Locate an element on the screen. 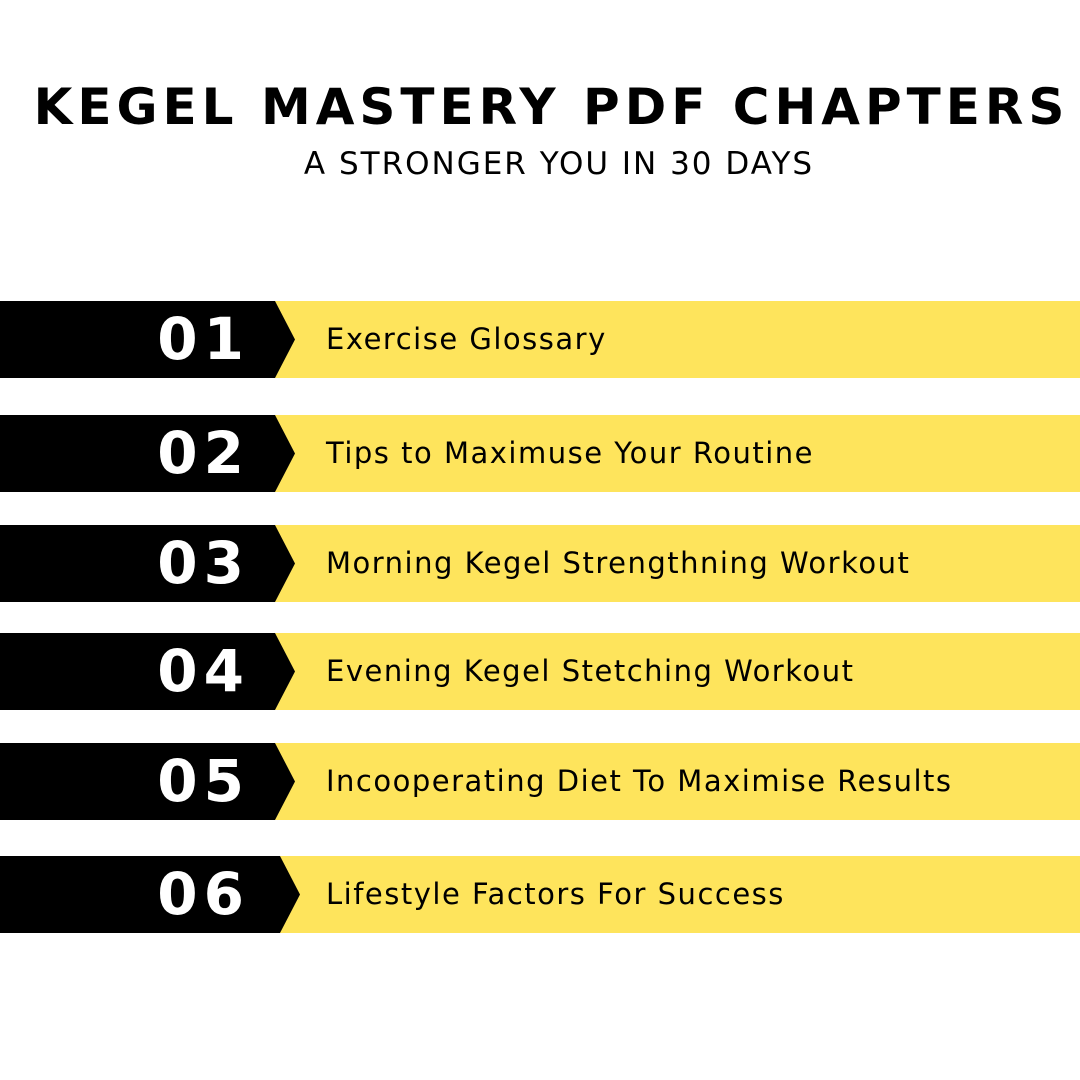  chapter-title: Tips to Maximuse Your Routine is located at coordinates (570, 453).